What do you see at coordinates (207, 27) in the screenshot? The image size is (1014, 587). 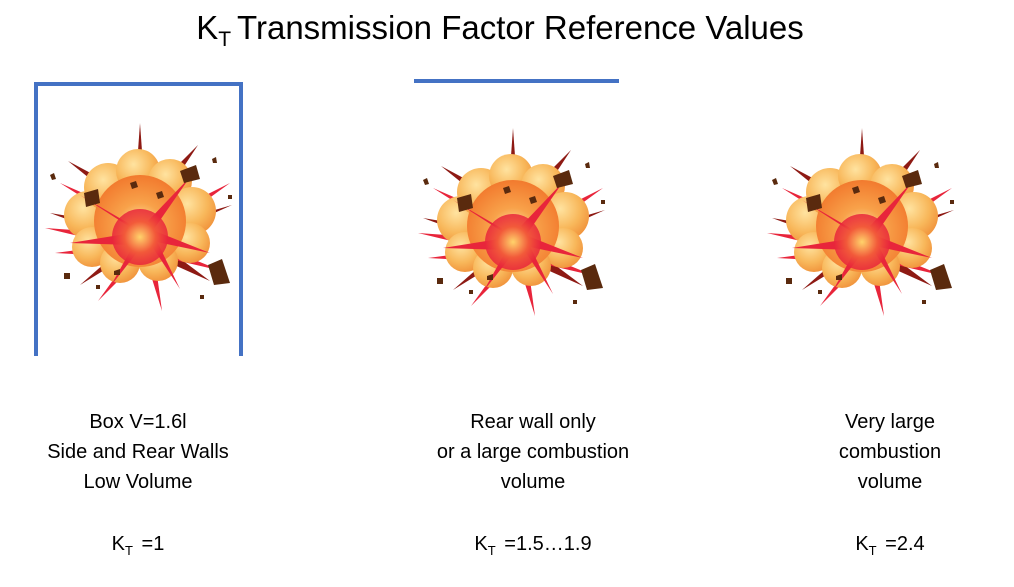 I see `title-k-letter: K` at bounding box center [207, 27].